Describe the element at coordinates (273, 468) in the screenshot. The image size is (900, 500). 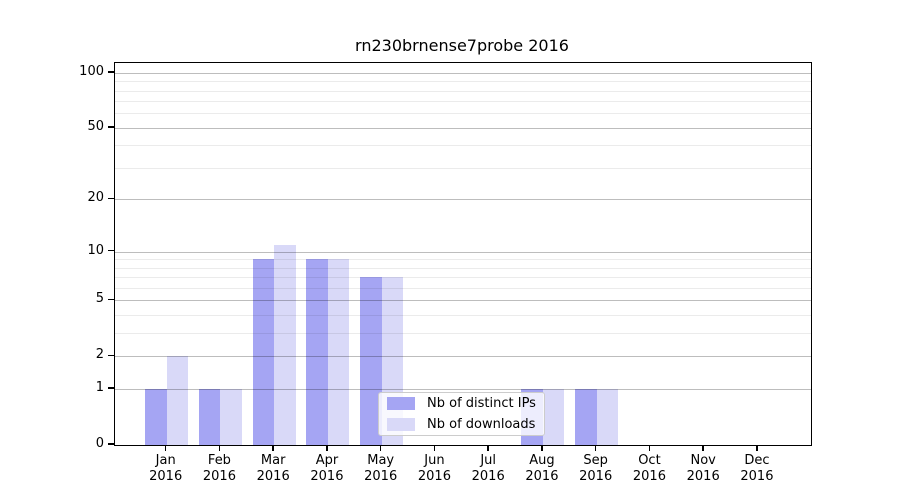
I see `x-tick-label: Mar 2016` at that location.